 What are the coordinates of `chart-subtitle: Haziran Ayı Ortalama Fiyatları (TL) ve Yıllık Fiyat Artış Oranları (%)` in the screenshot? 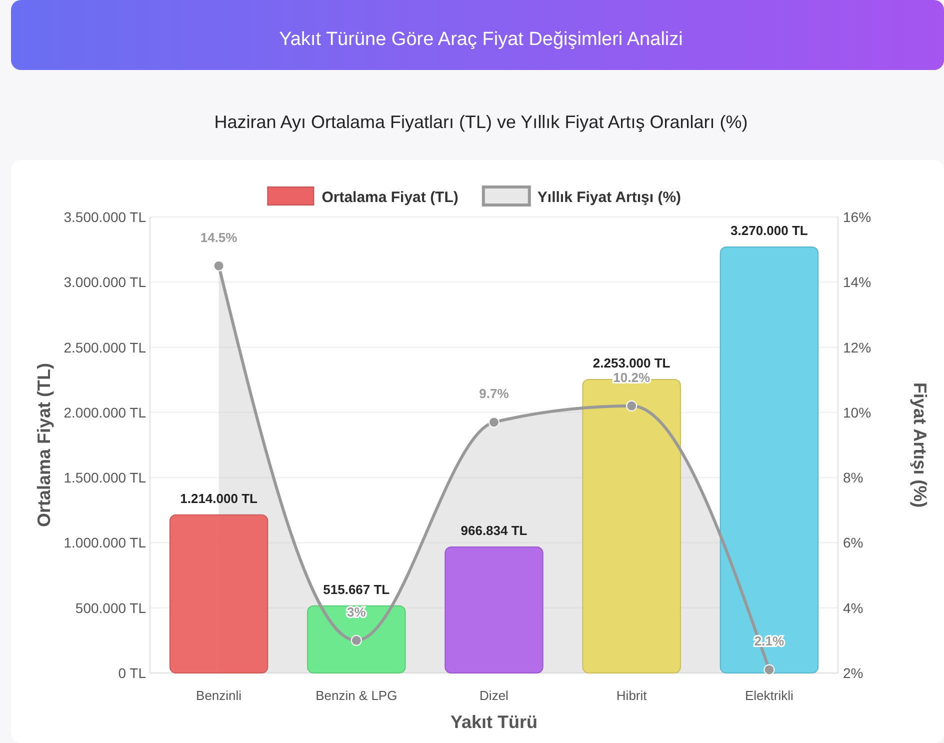 It's located at (481, 122).